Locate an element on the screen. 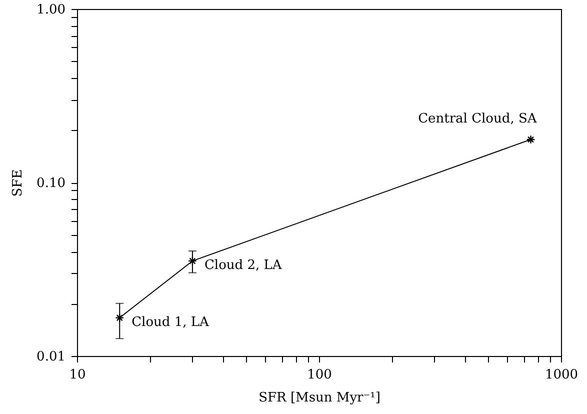  y-tick-label: 1.00 is located at coordinates (51, 10).